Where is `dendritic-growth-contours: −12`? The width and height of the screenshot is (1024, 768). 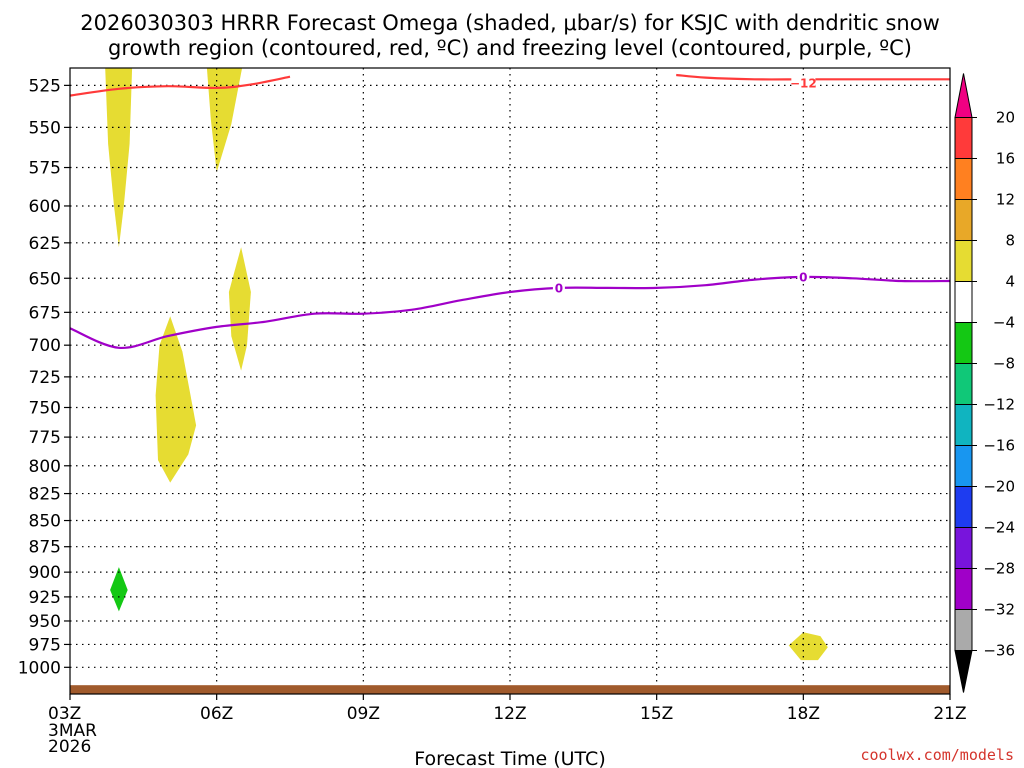 dendritic-growth-contours: −12 is located at coordinates (510, 85).